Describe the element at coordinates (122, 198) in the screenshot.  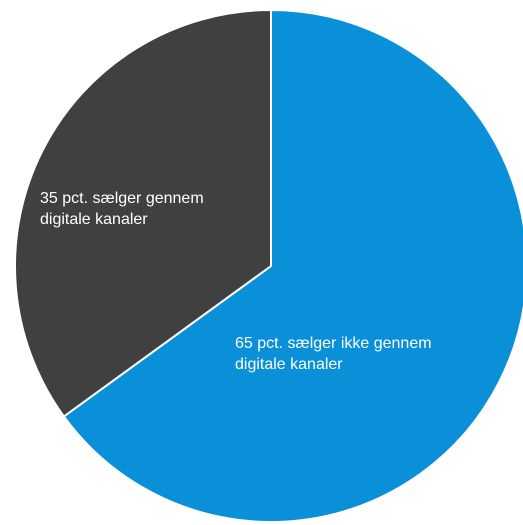
I see `slice-label-line: 35 pct. sælger gennem` at that location.